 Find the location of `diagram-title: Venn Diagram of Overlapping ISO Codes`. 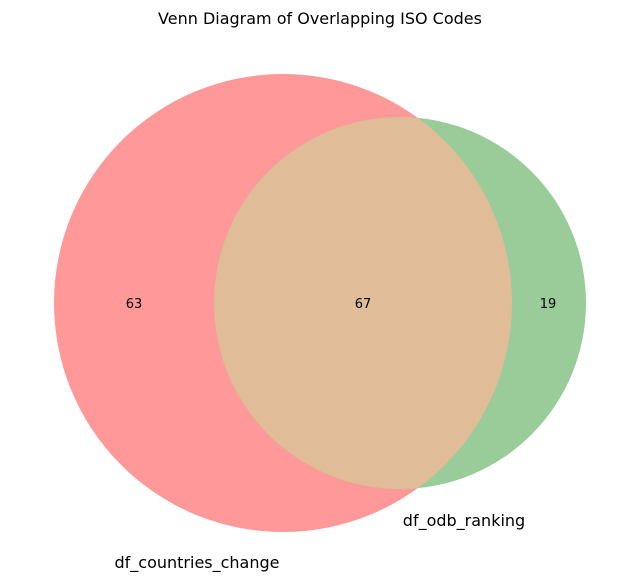

diagram-title: Venn Diagram of Overlapping ISO Codes is located at coordinates (320, 18).